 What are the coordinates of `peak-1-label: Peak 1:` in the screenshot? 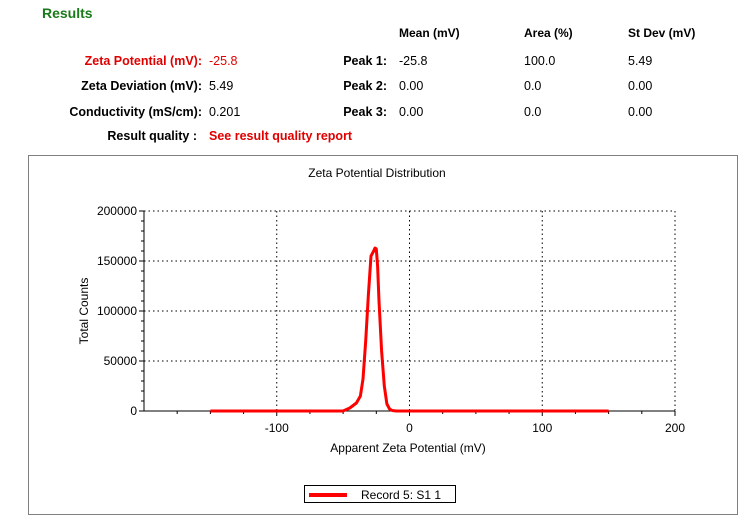 It's located at (365, 61).